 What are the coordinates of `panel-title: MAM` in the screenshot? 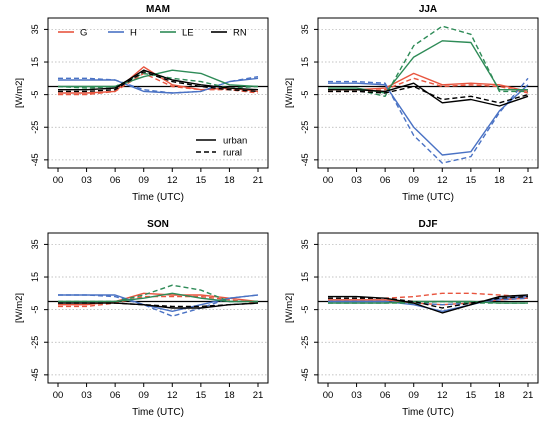 It's located at (158, 9).